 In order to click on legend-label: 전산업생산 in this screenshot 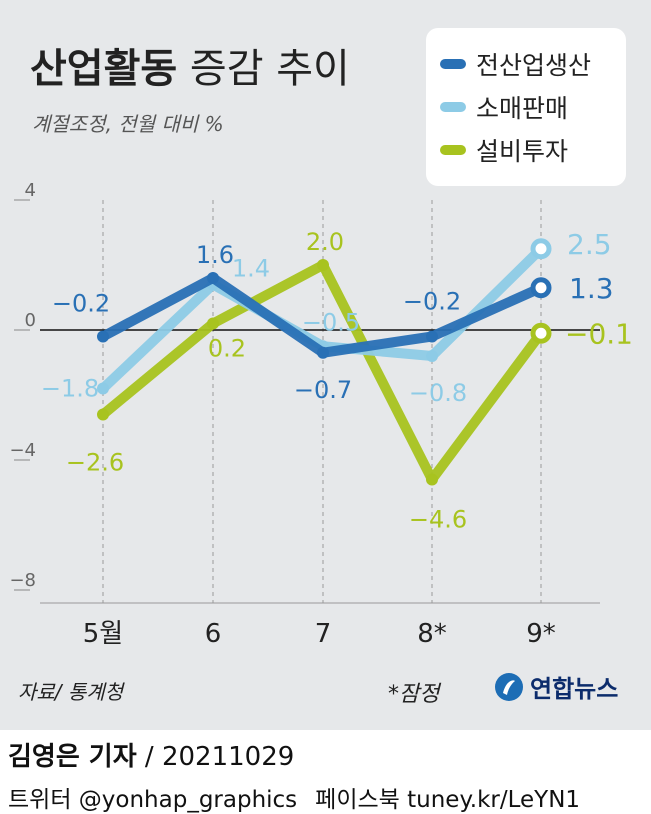, I will do `click(534, 65)`.